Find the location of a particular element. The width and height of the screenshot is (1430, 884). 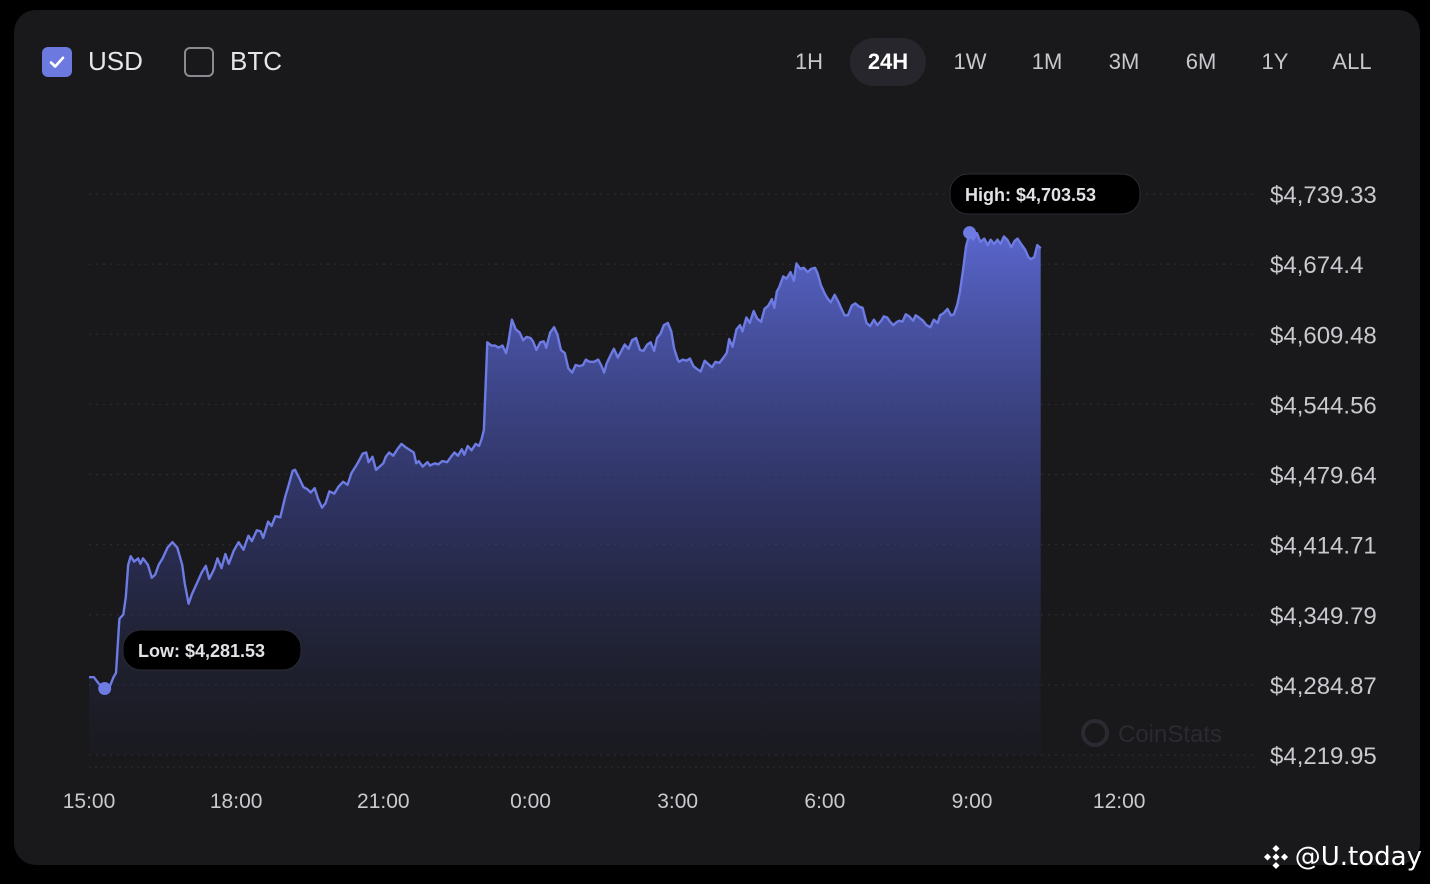

usd-checkbox-box is located at coordinates (57, 61).